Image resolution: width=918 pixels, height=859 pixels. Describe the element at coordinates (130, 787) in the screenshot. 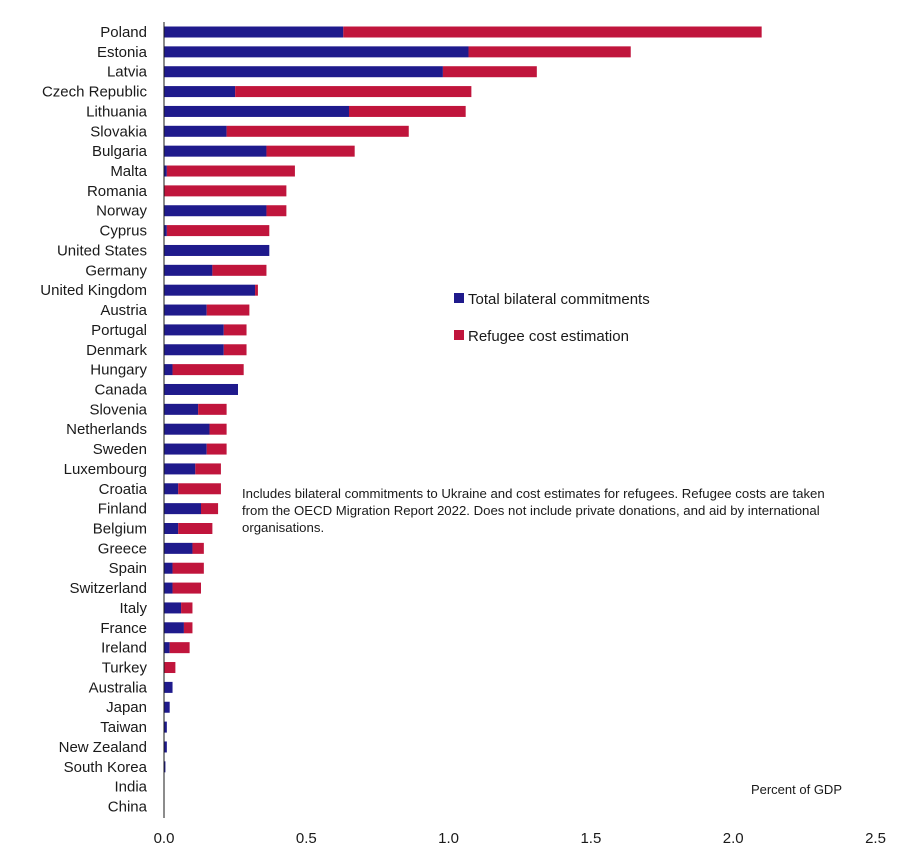

I see `category-label-india: India` at that location.